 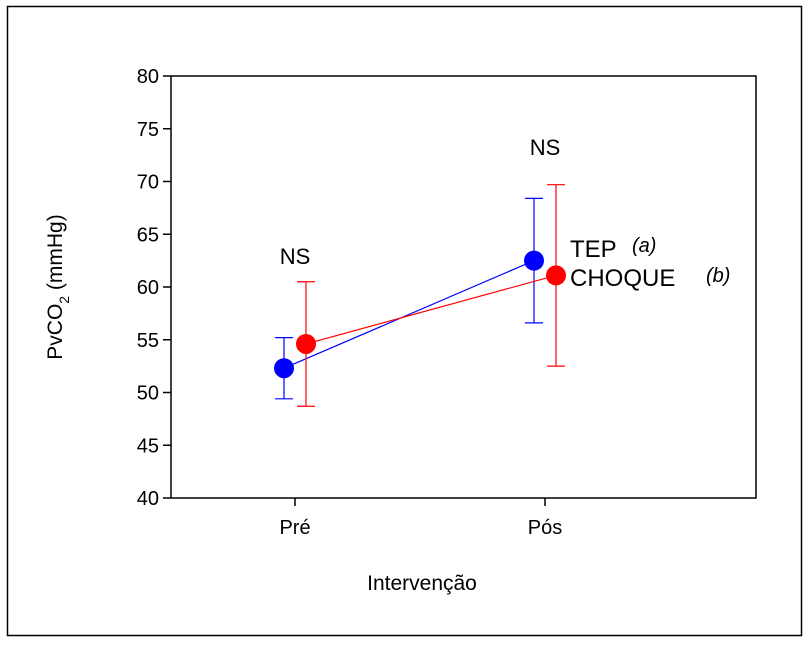 I want to click on y-axis-title-subscript: 2, so click(x=64, y=300).